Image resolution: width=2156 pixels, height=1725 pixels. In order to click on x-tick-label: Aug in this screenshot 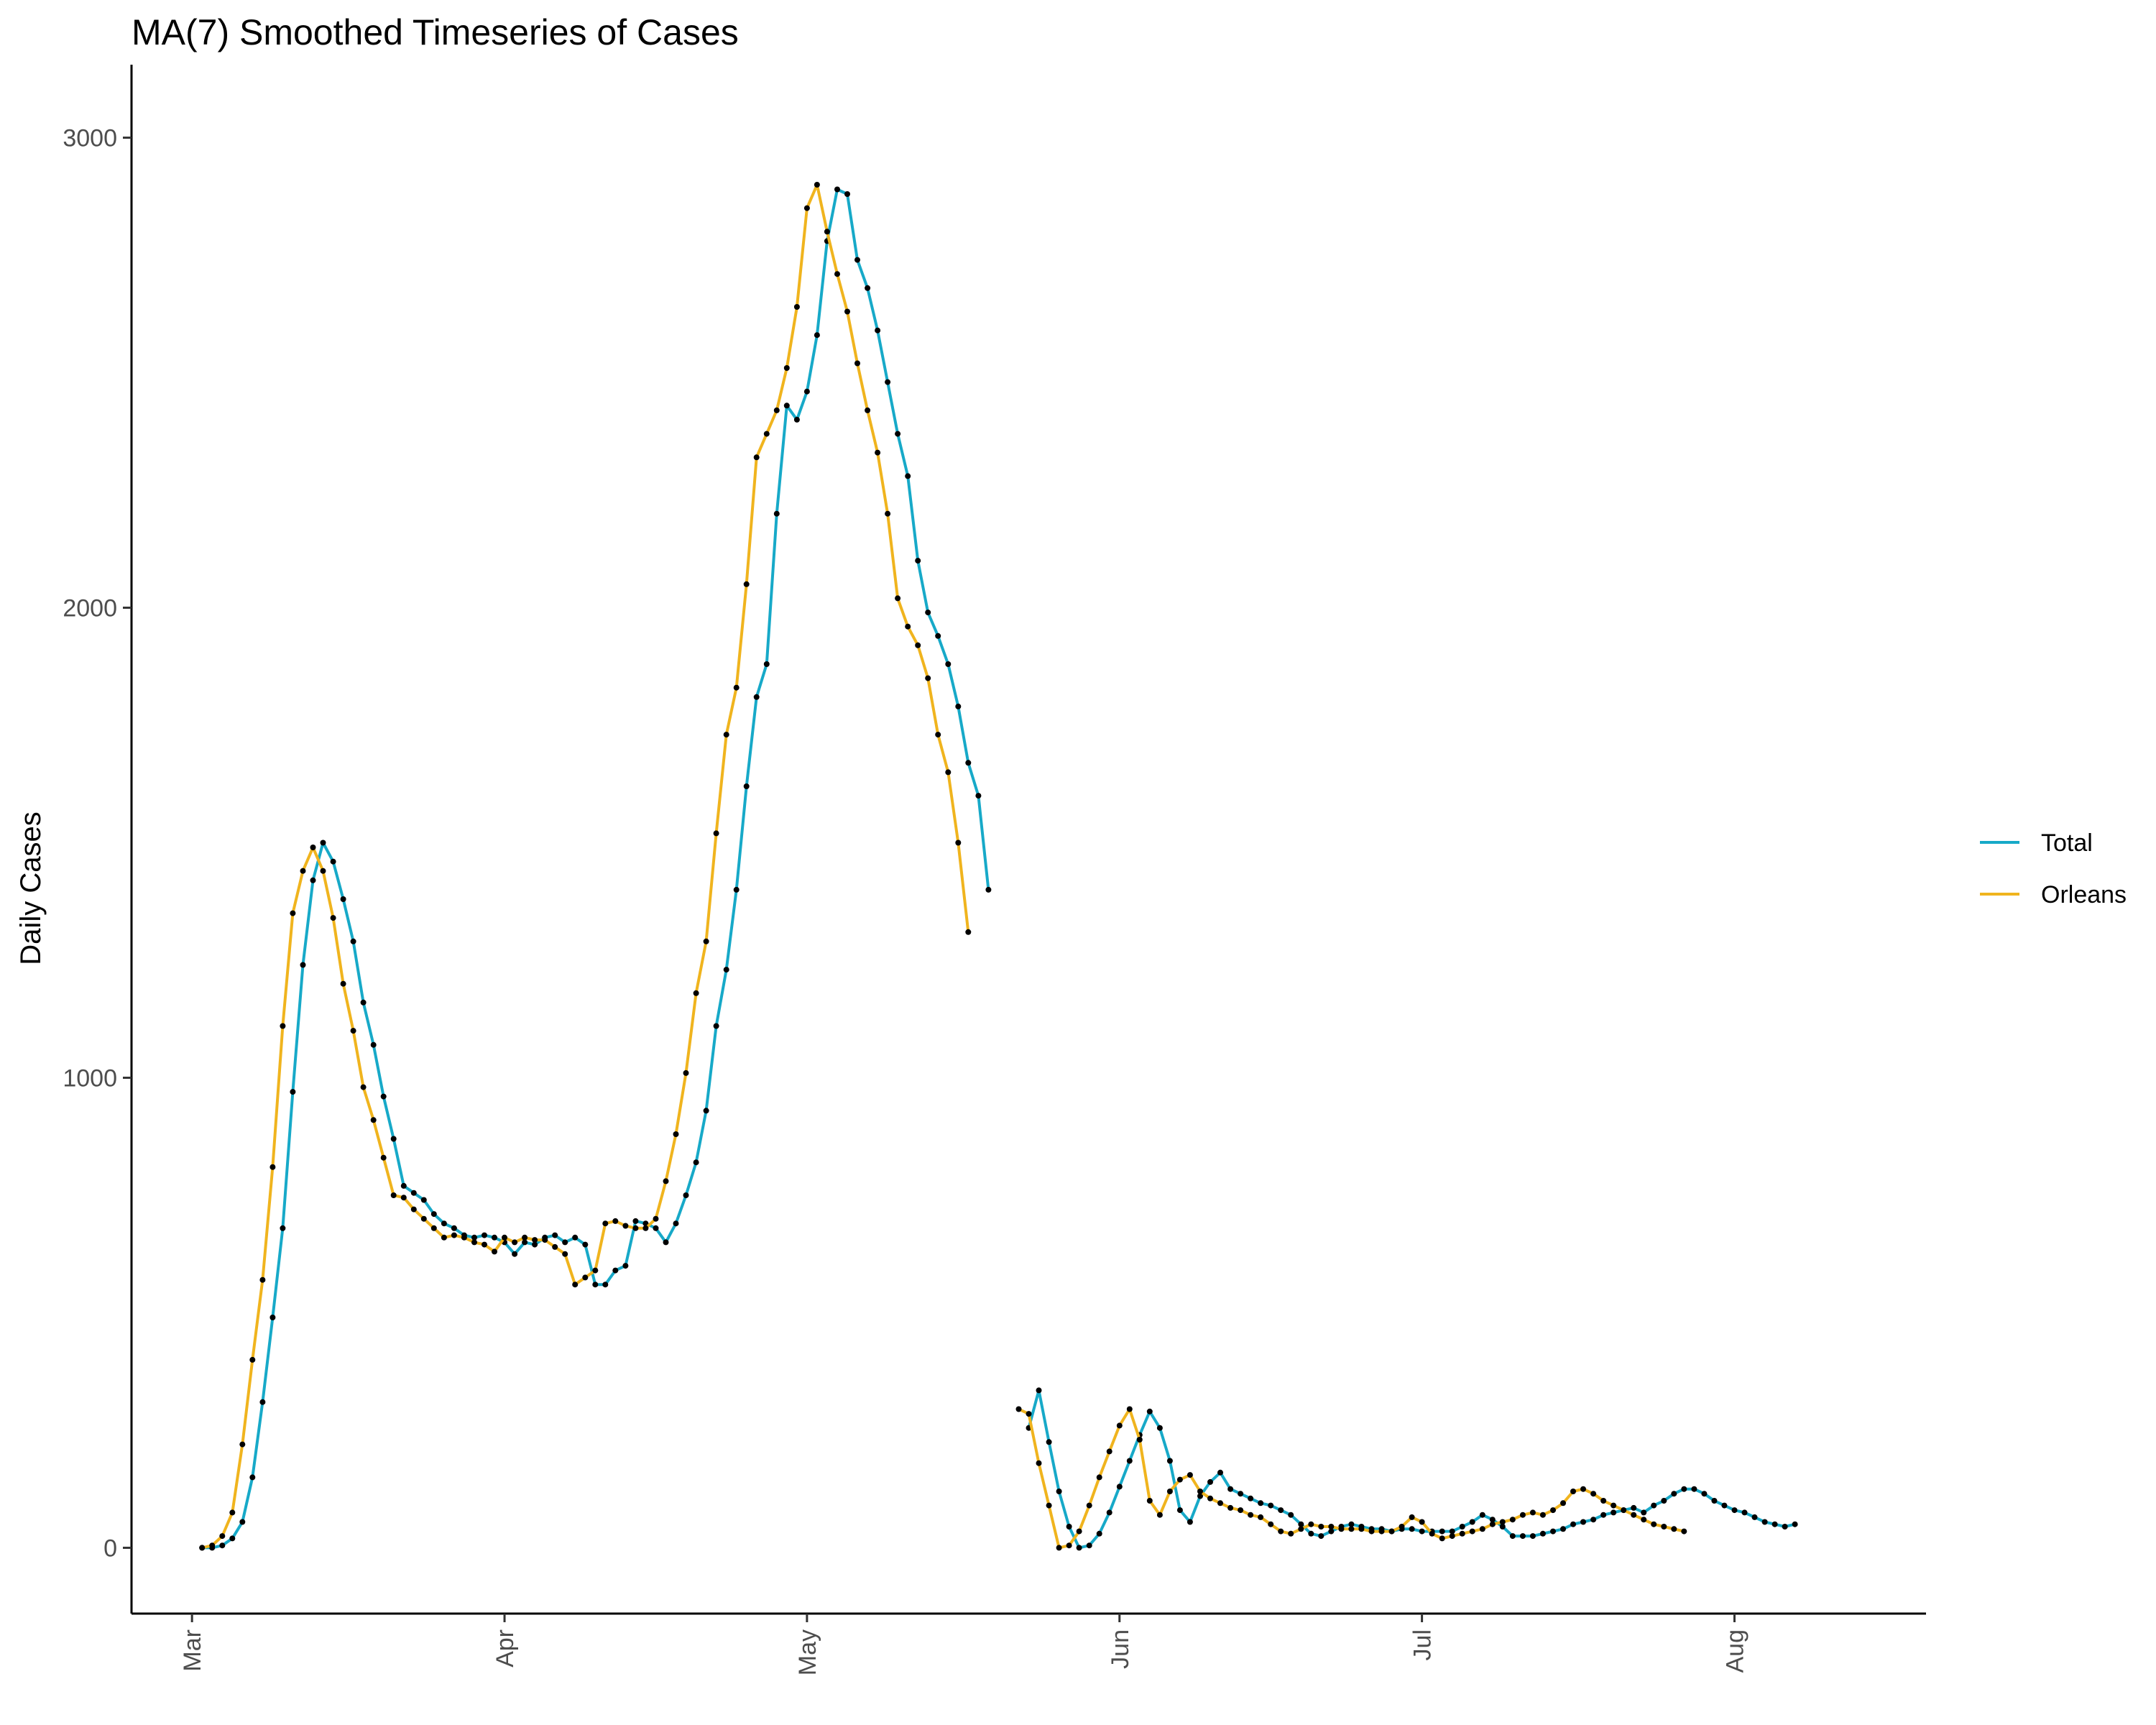, I will do `click(1735, 1651)`.